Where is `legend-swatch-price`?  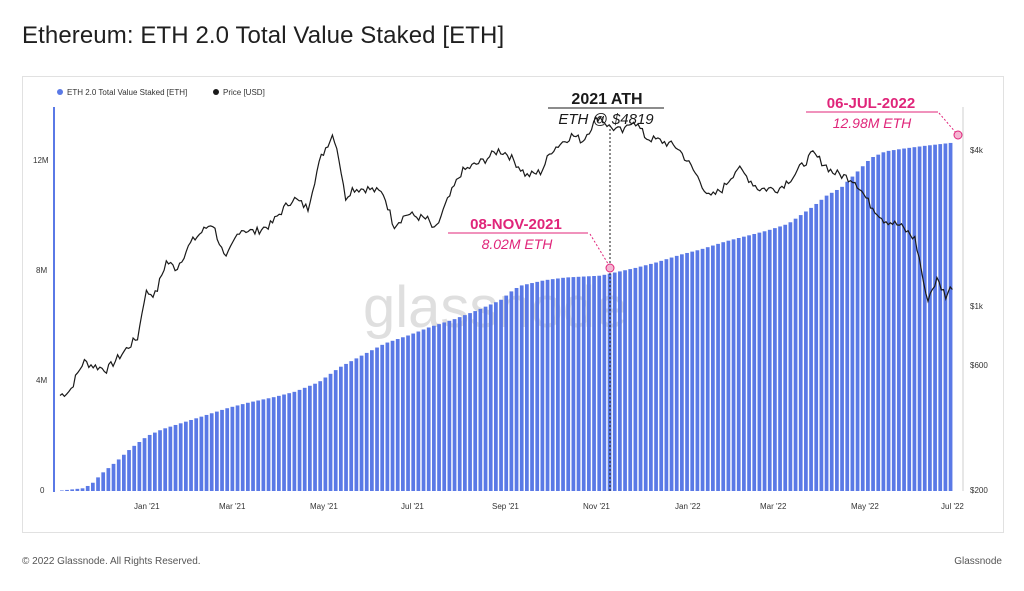 legend-swatch-price is located at coordinates (216, 92).